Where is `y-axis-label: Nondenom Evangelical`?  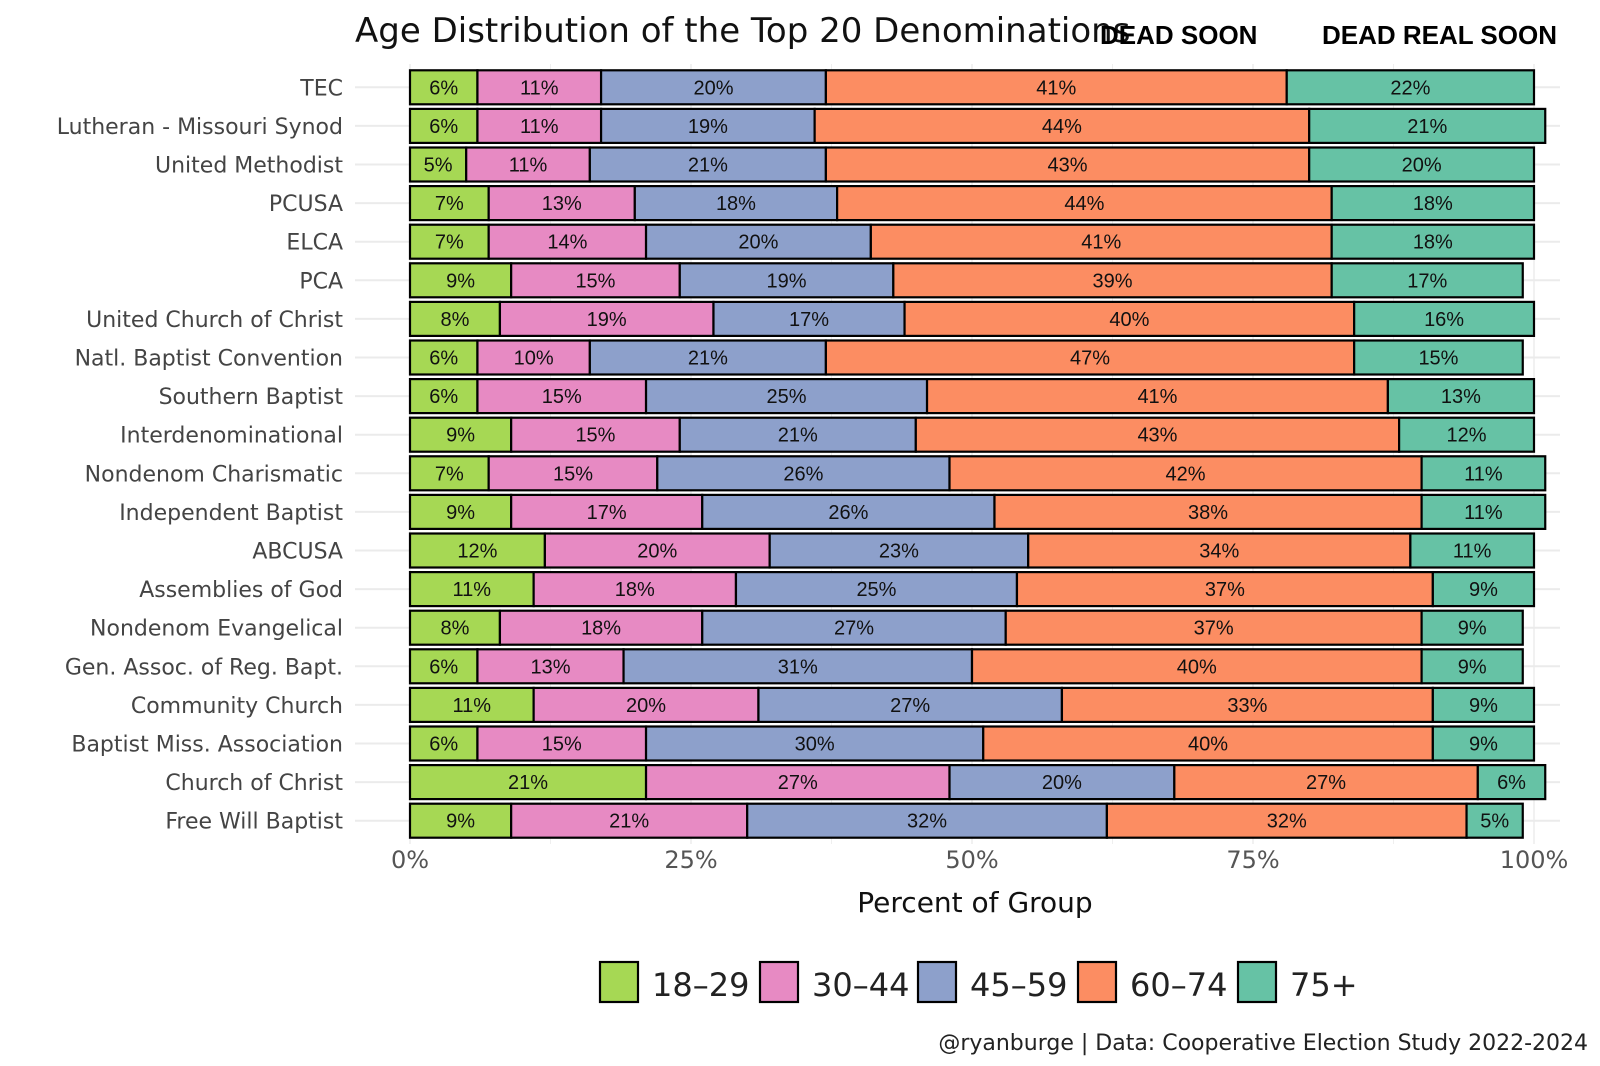 y-axis-label: Nondenom Evangelical is located at coordinates (216, 629).